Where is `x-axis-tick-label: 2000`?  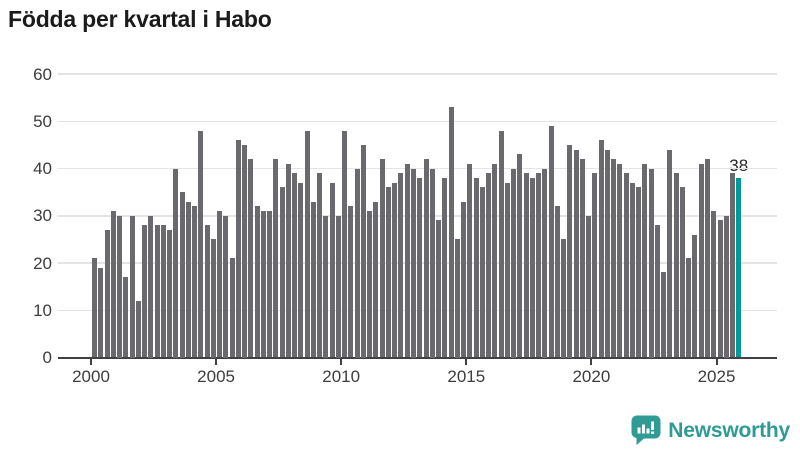
x-axis-tick-label: 2000 is located at coordinates (91, 376).